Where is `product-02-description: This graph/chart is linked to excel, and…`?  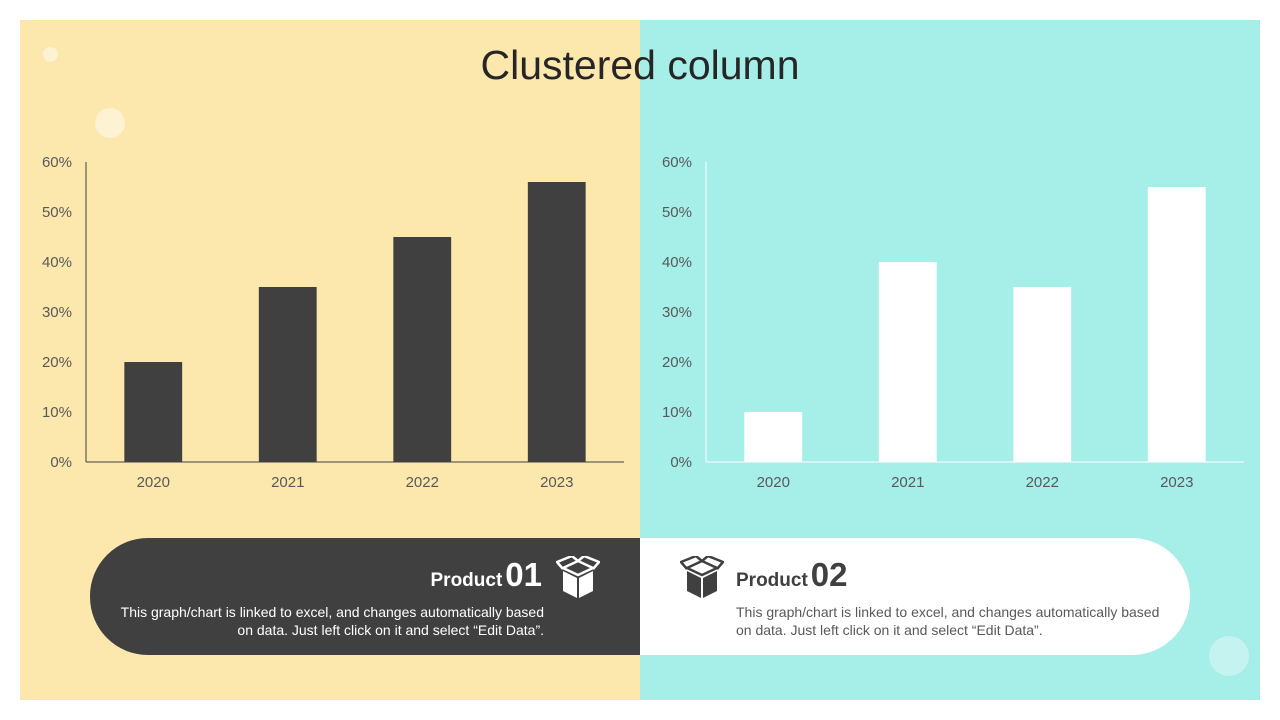 product-02-description: This graph/chart is linked to excel, and… is located at coordinates (948, 621).